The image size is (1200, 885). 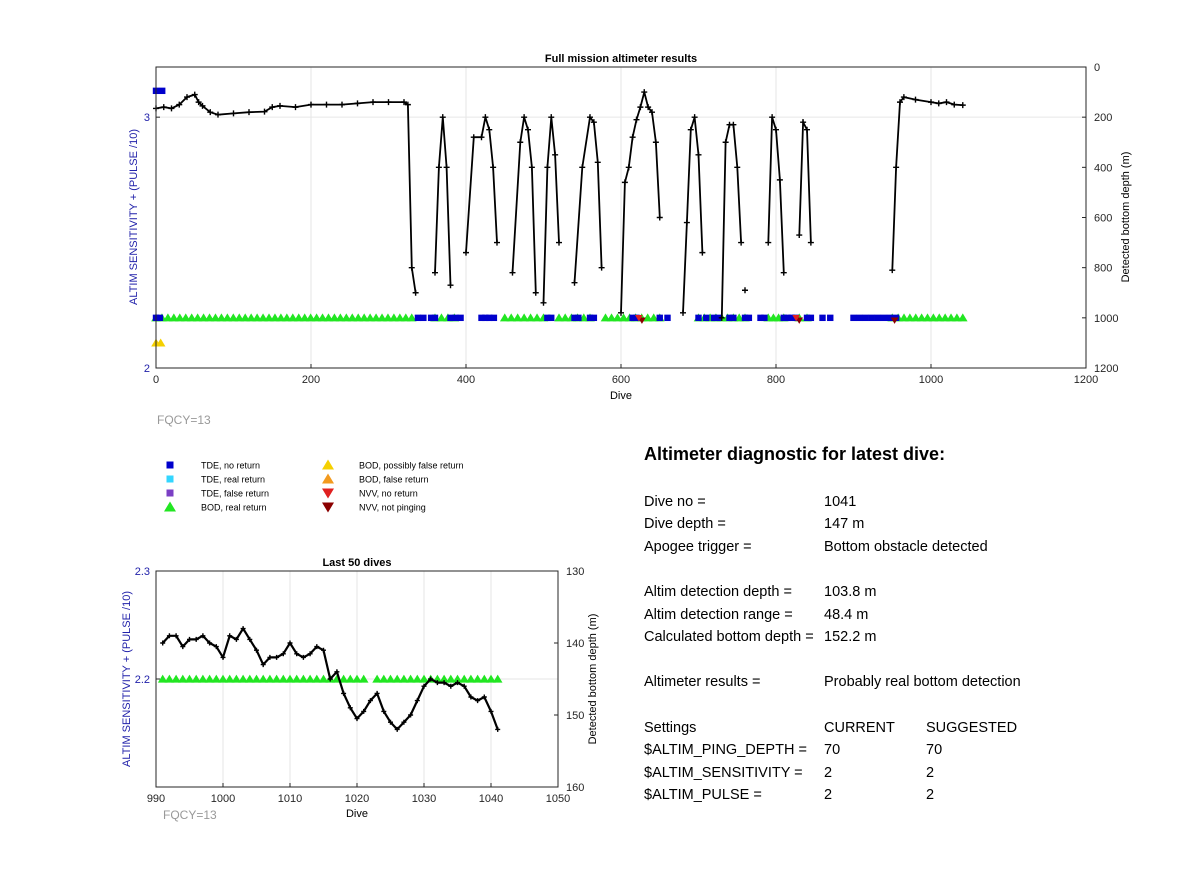 What do you see at coordinates (725, 750) in the screenshot?
I see `setting-name: $ALTIM_PING_DEPTH =` at bounding box center [725, 750].